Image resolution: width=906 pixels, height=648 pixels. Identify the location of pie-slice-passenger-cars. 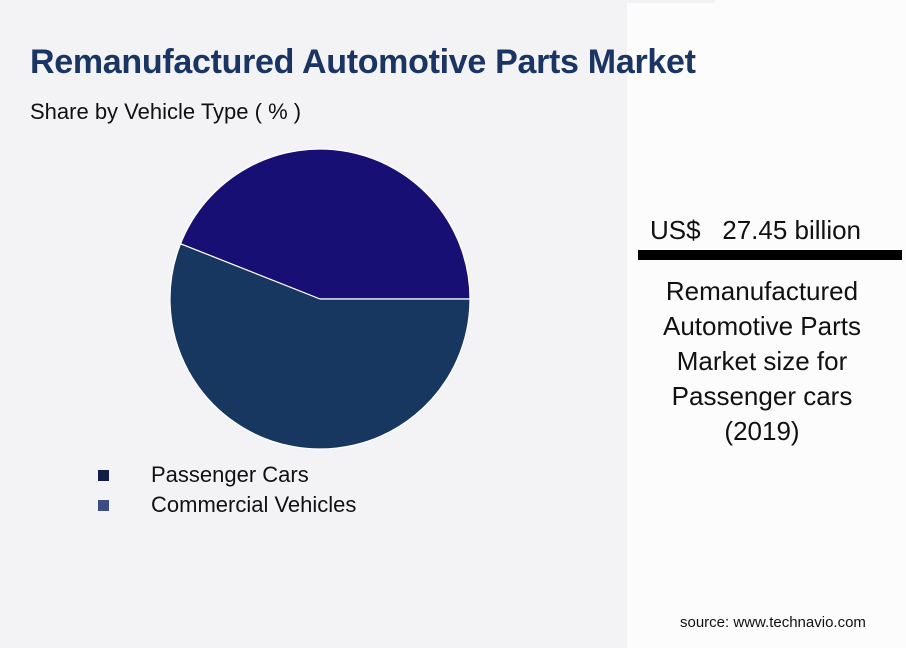
(325, 224).